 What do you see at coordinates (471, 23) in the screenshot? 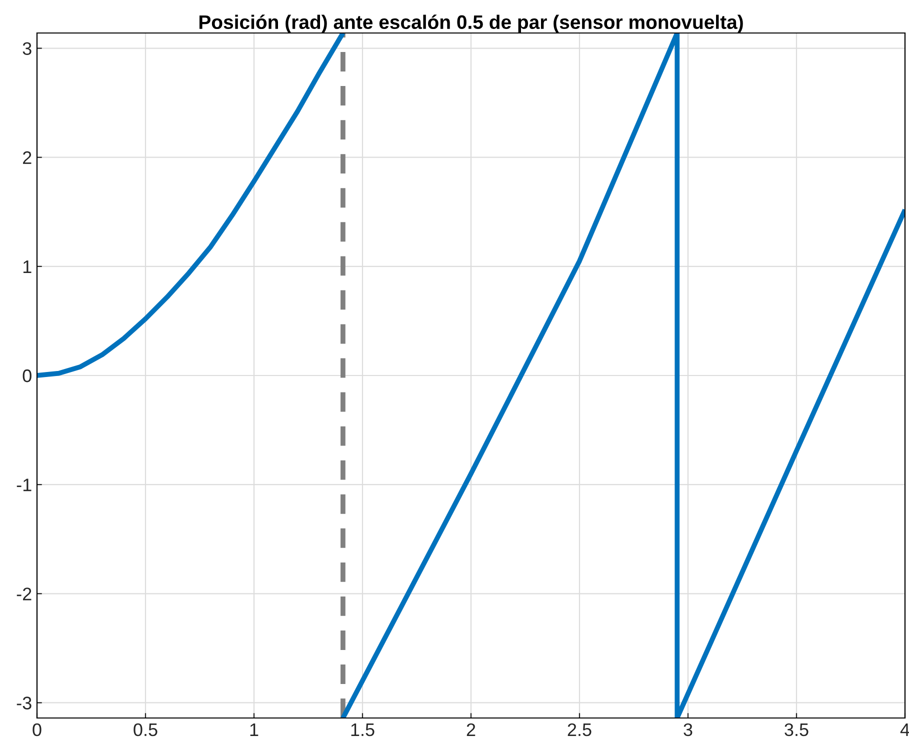
I see `chart-title: Posición (rad) ante escalón 0.5 de par (sensor monovuelta)` at bounding box center [471, 23].